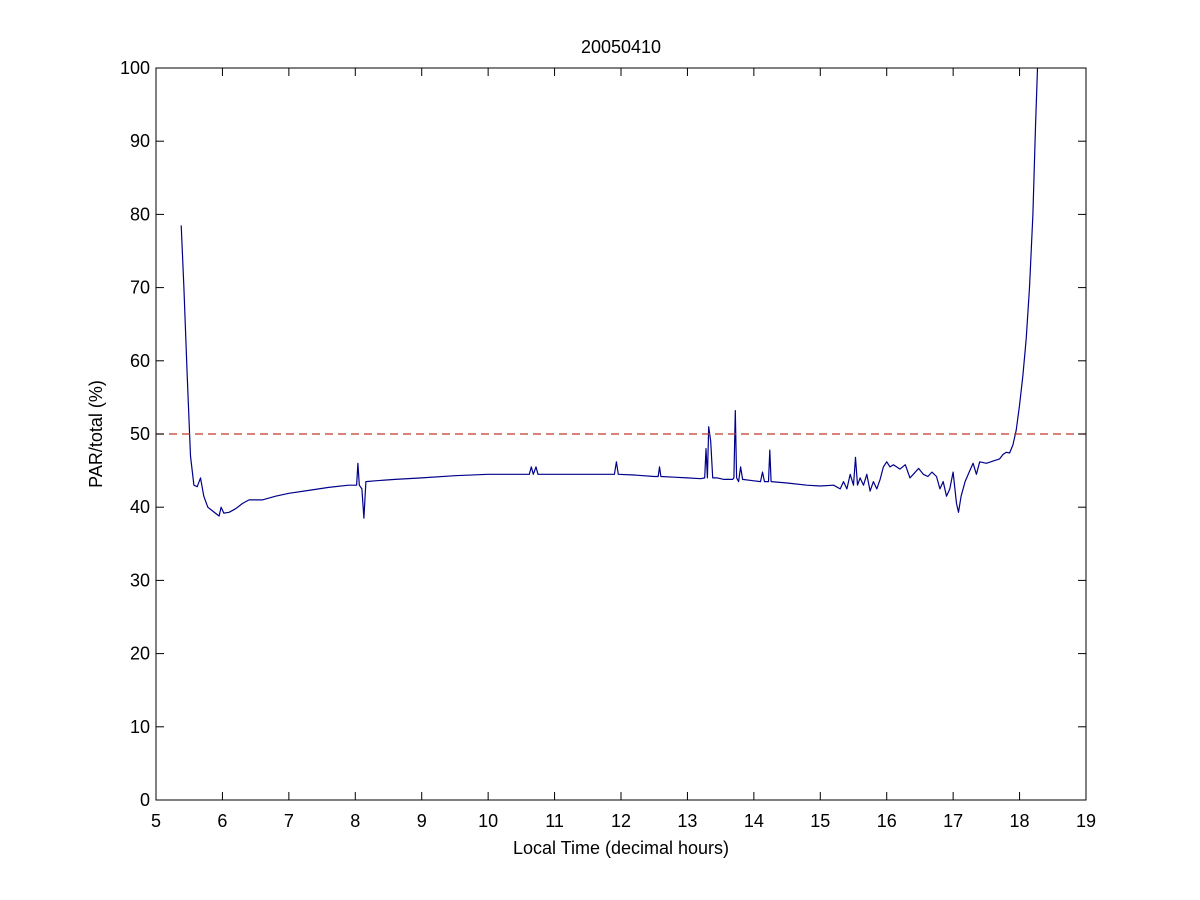  What do you see at coordinates (140, 434) in the screenshot?
I see `y-tick-label: 50` at bounding box center [140, 434].